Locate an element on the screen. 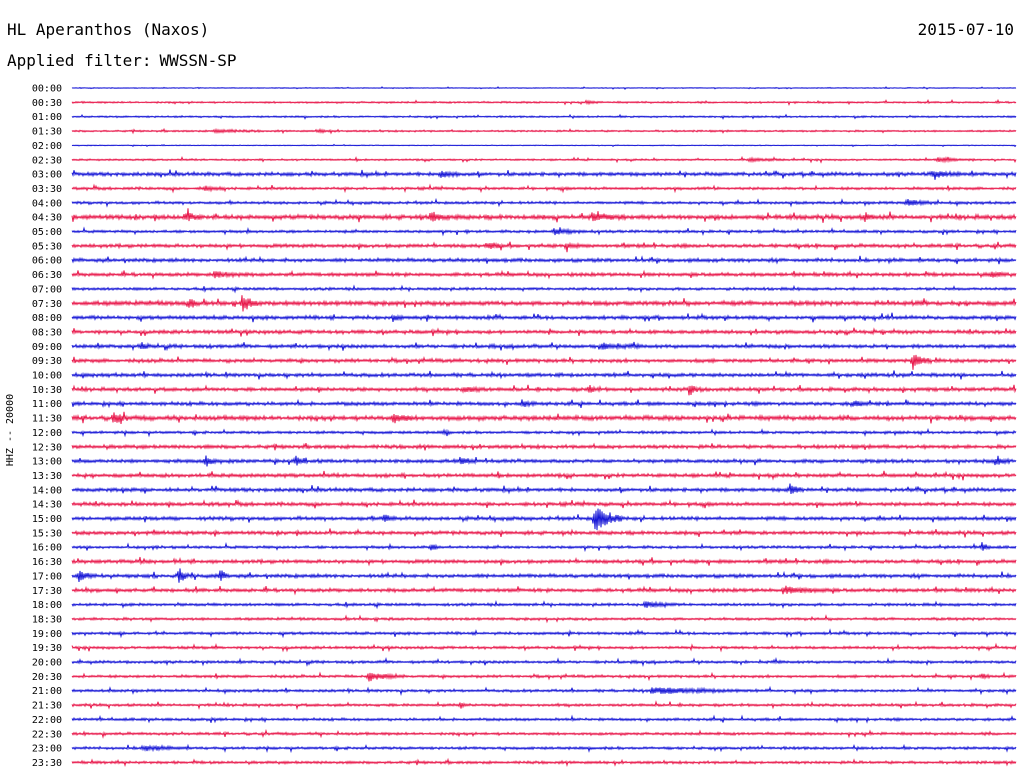 Image resolution: width=1024 pixels, height=780 pixels. time-label: 00:00 is located at coordinates (47, 89).